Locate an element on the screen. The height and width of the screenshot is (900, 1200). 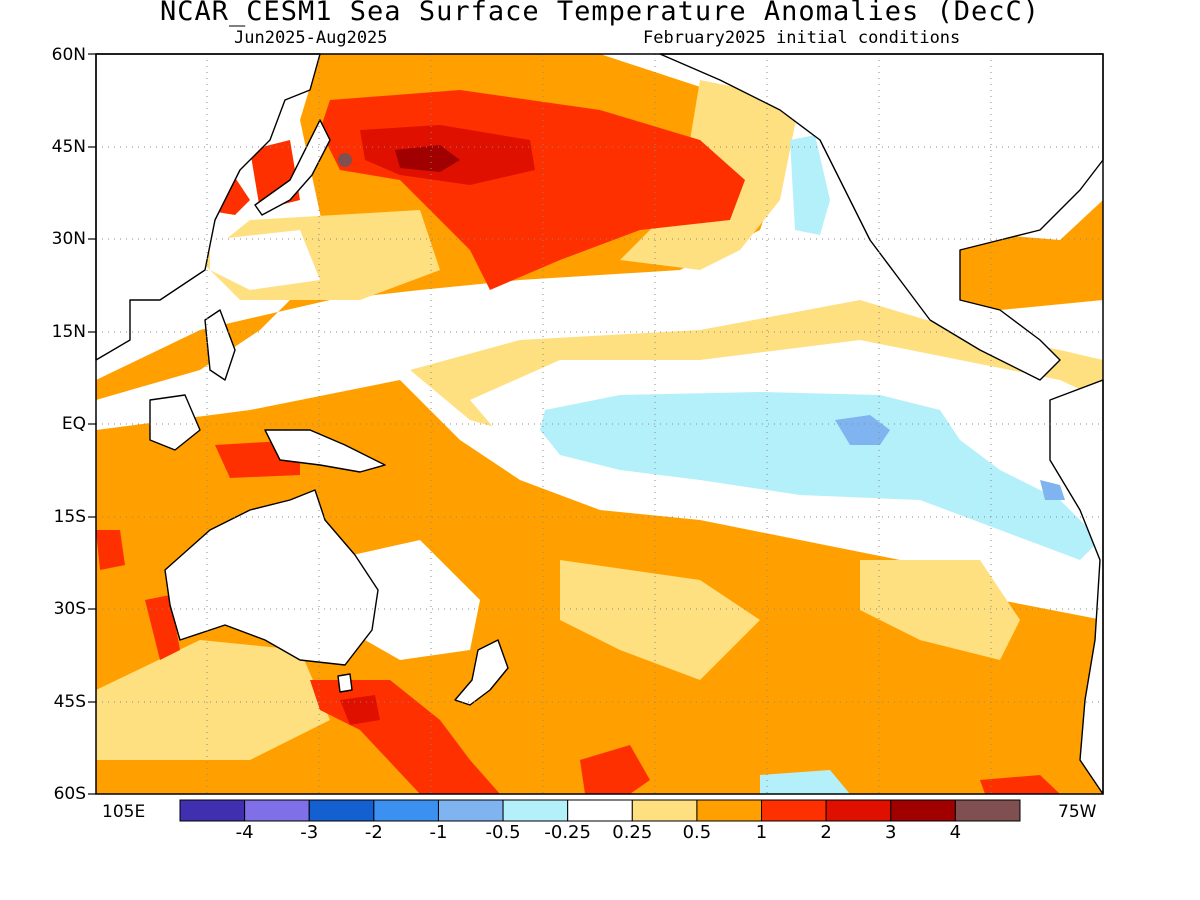
lat-label: 15N is located at coordinates (68, 332).